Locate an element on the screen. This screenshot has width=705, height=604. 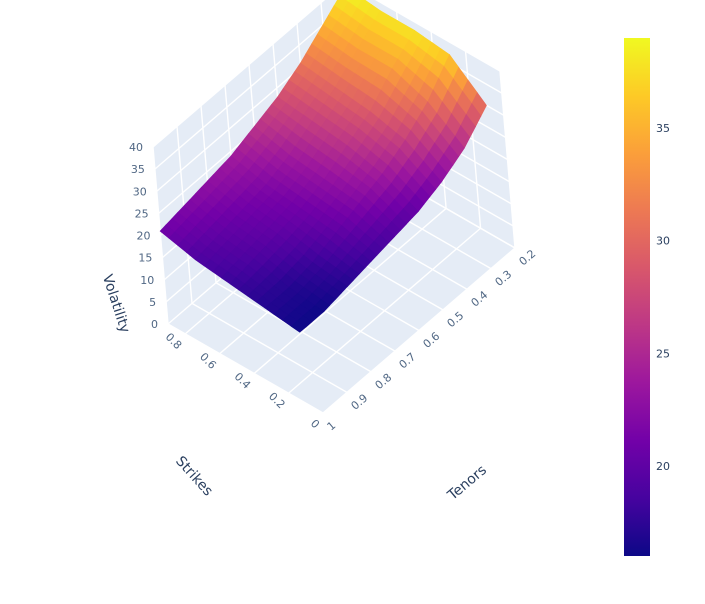
colorbar-tick-label: 35 is located at coordinates (663, 128).